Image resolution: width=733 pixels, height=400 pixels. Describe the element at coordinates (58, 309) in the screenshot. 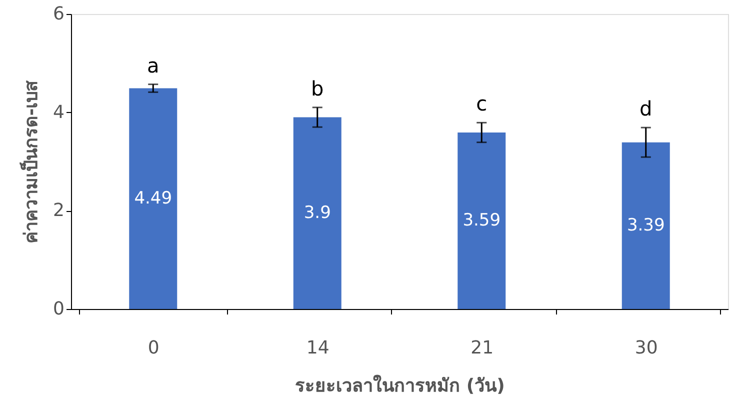

I see `y-tick-label: 0` at that location.